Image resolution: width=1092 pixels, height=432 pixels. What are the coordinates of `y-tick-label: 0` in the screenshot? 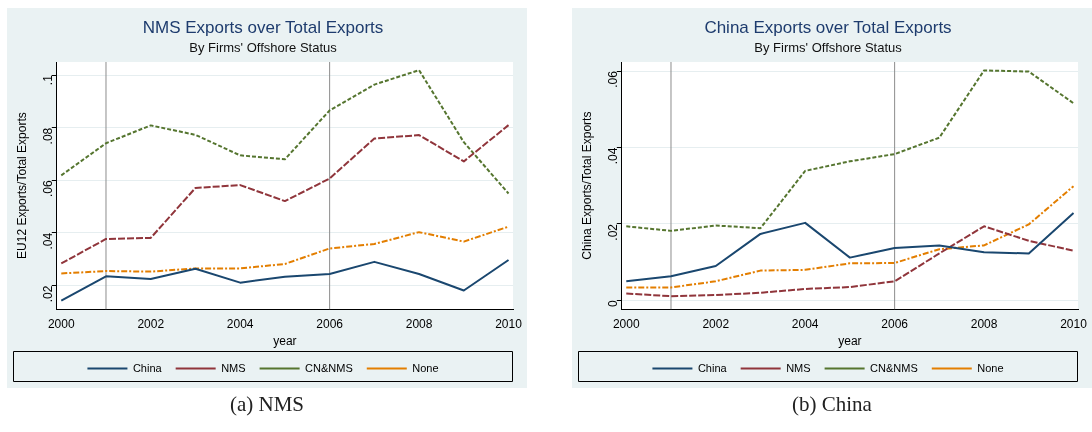 It's located at (613, 304).